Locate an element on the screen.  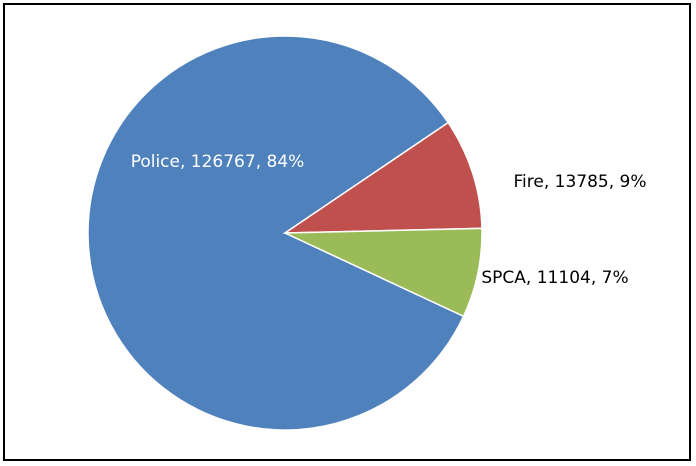
data-label: Police, 126767, 84% is located at coordinates (217, 162).